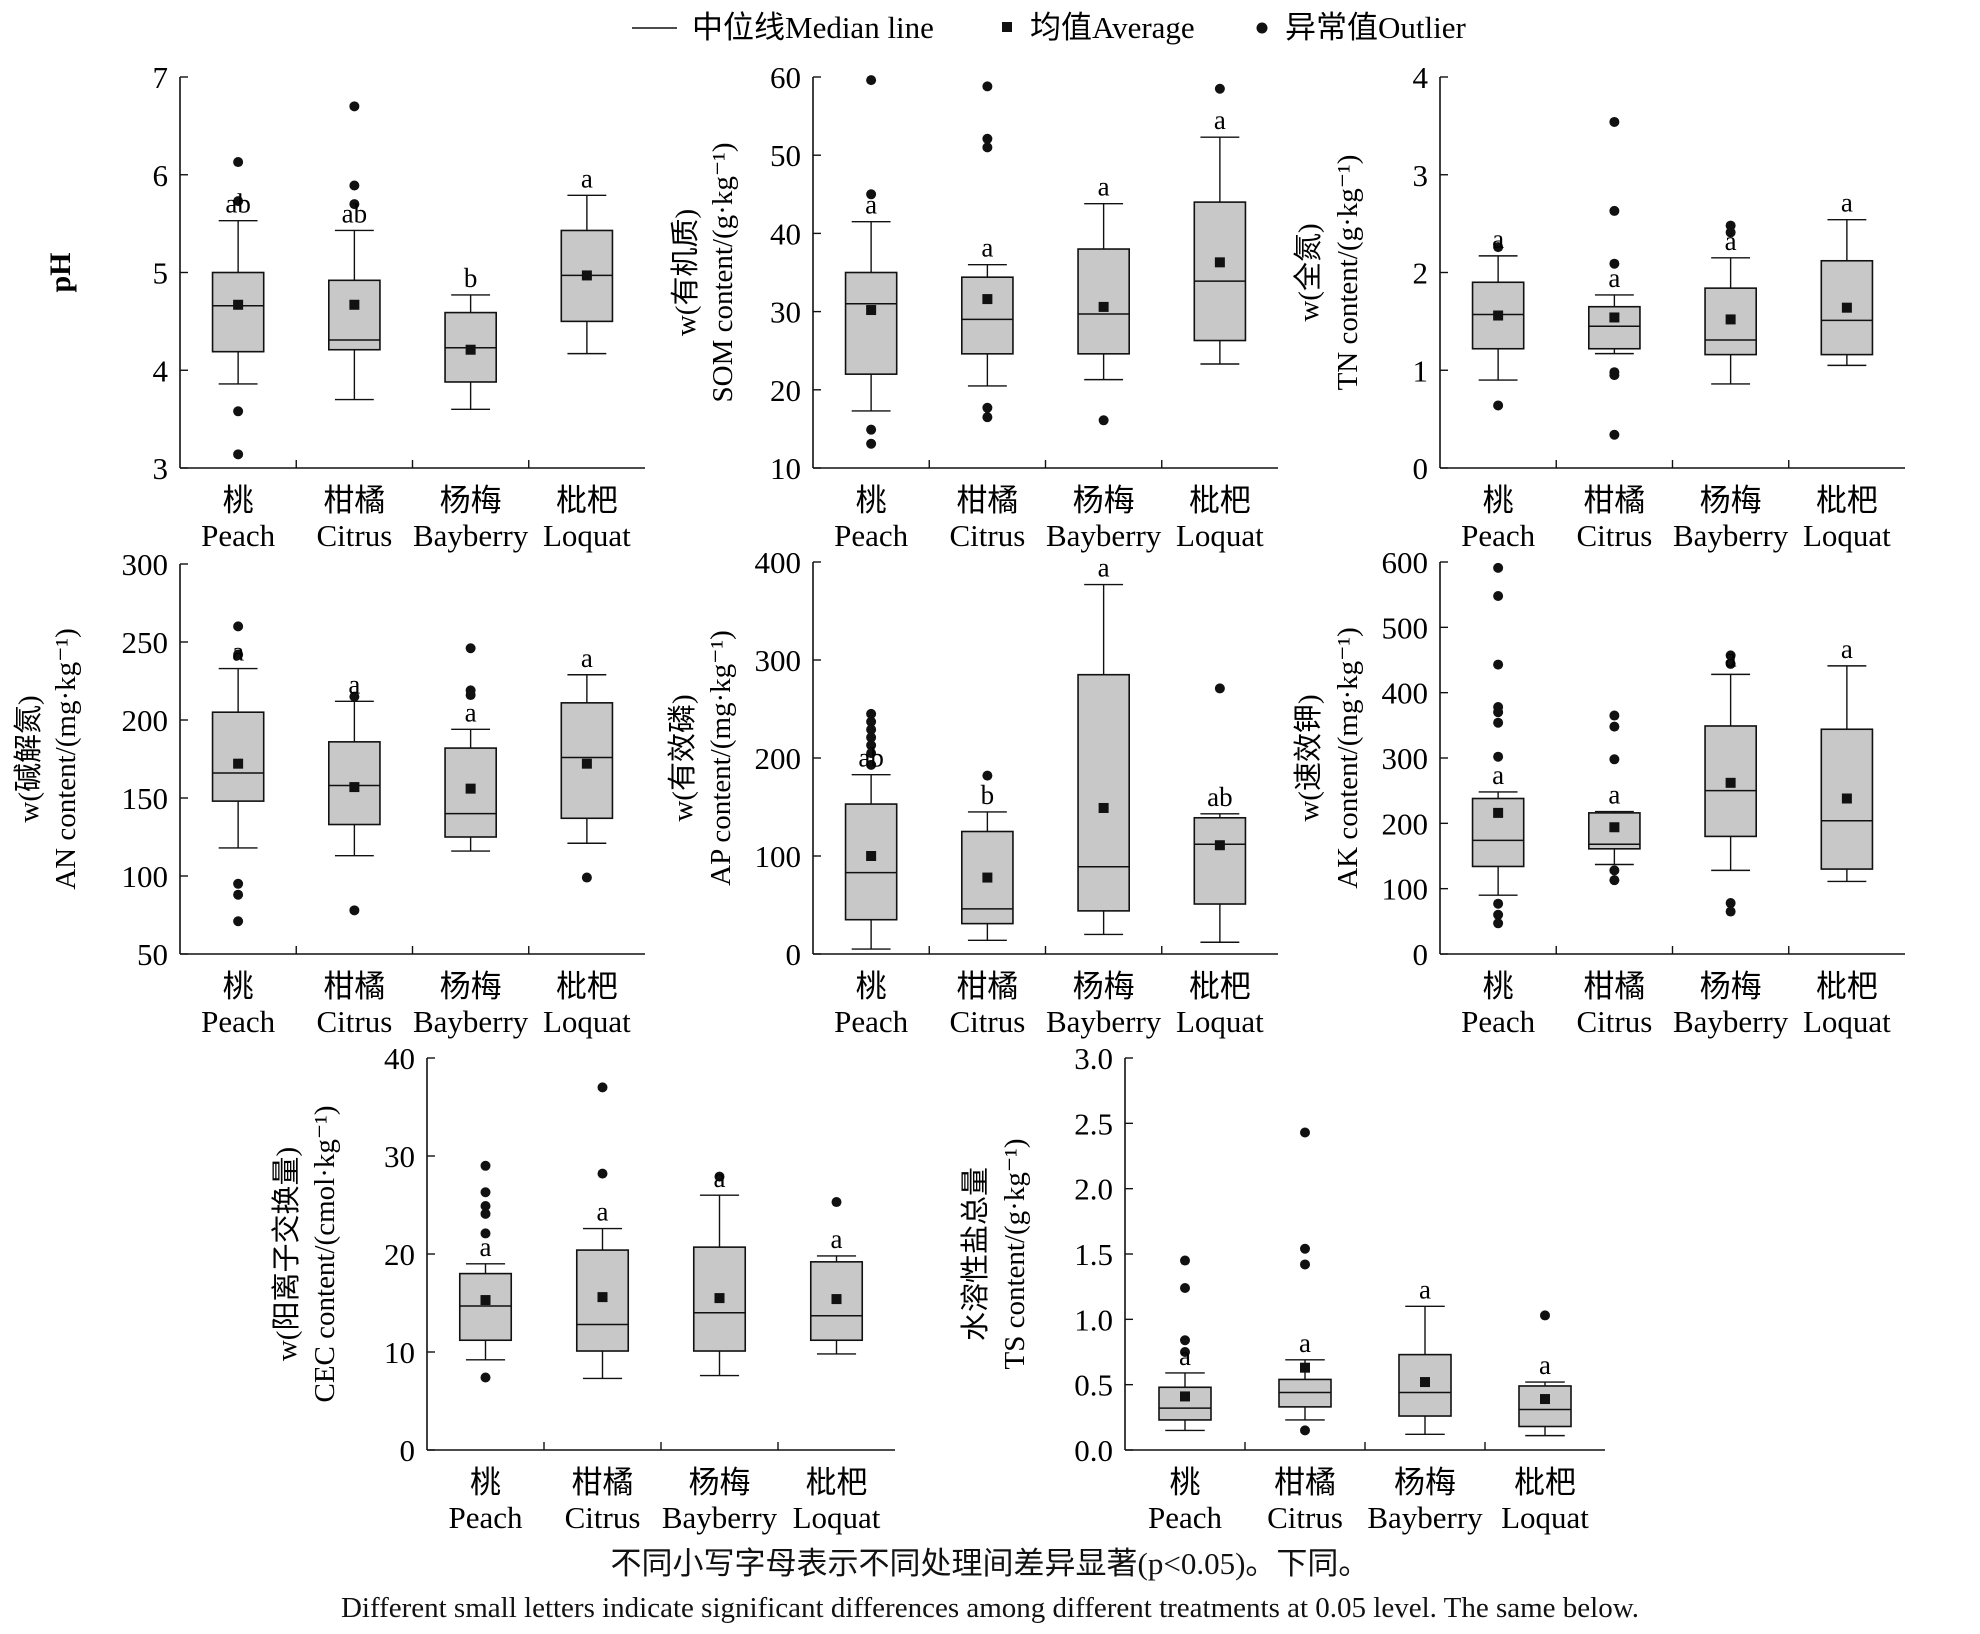  Describe the element at coordinates (785, 155) in the screenshot. I see `y-tick-label: 50` at that location.